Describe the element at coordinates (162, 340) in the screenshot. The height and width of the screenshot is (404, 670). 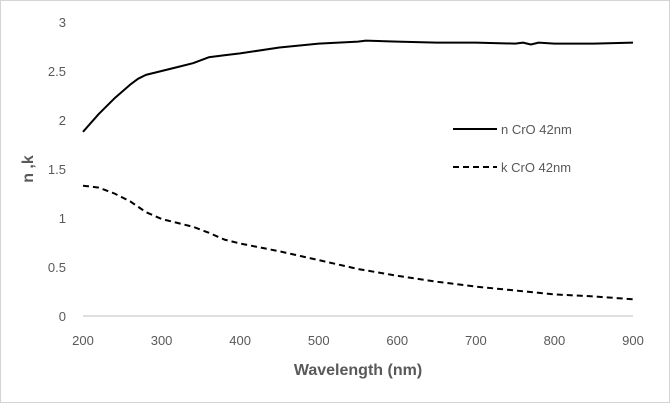
I see `x-tick-label: 300` at that location.